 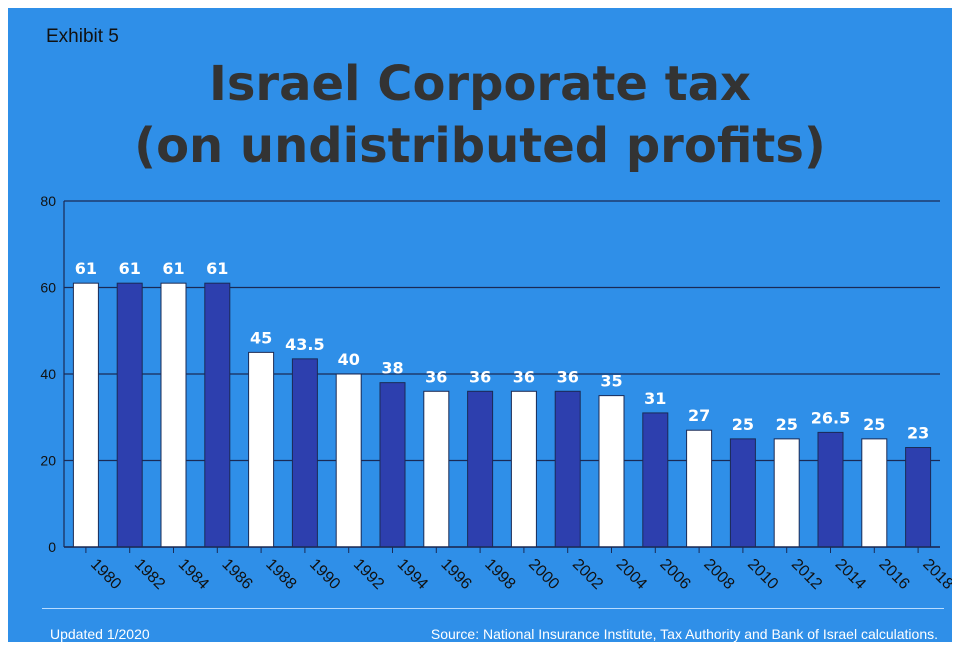 What do you see at coordinates (48, 201) in the screenshot?
I see `y-tick-label-80: 80` at bounding box center [48, 201].